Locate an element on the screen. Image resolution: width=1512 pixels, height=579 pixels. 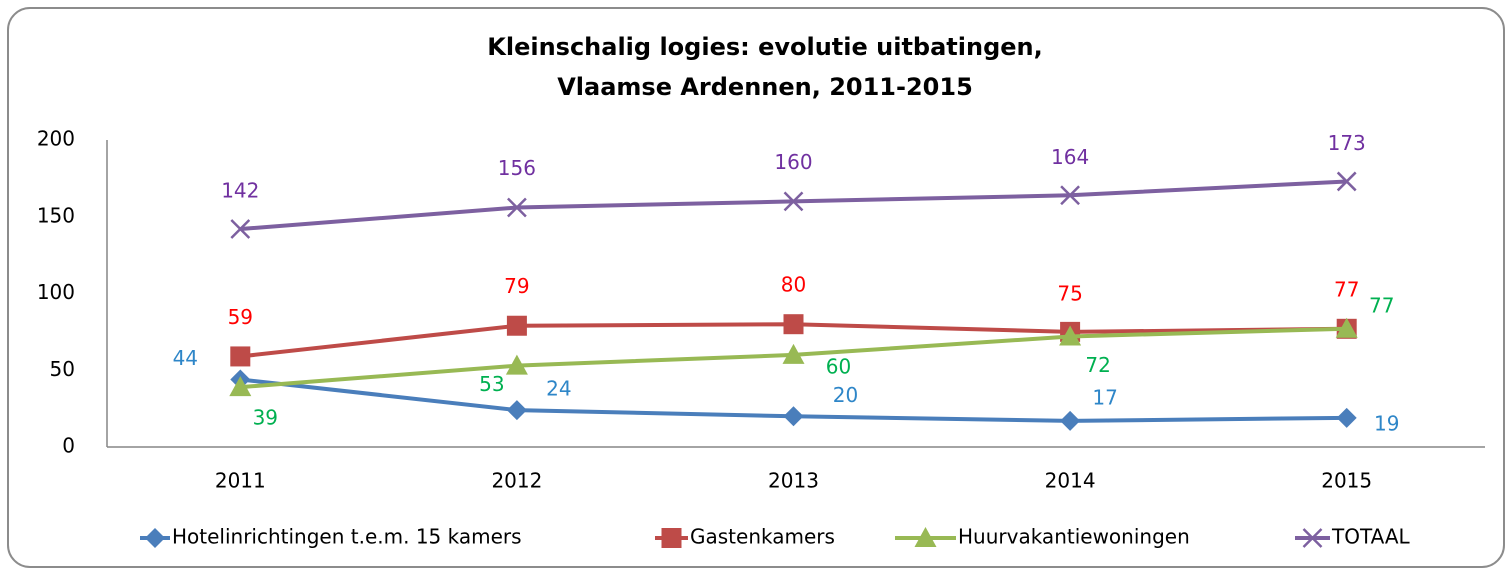
data-label: 24 is located at coordinates (558, 389).